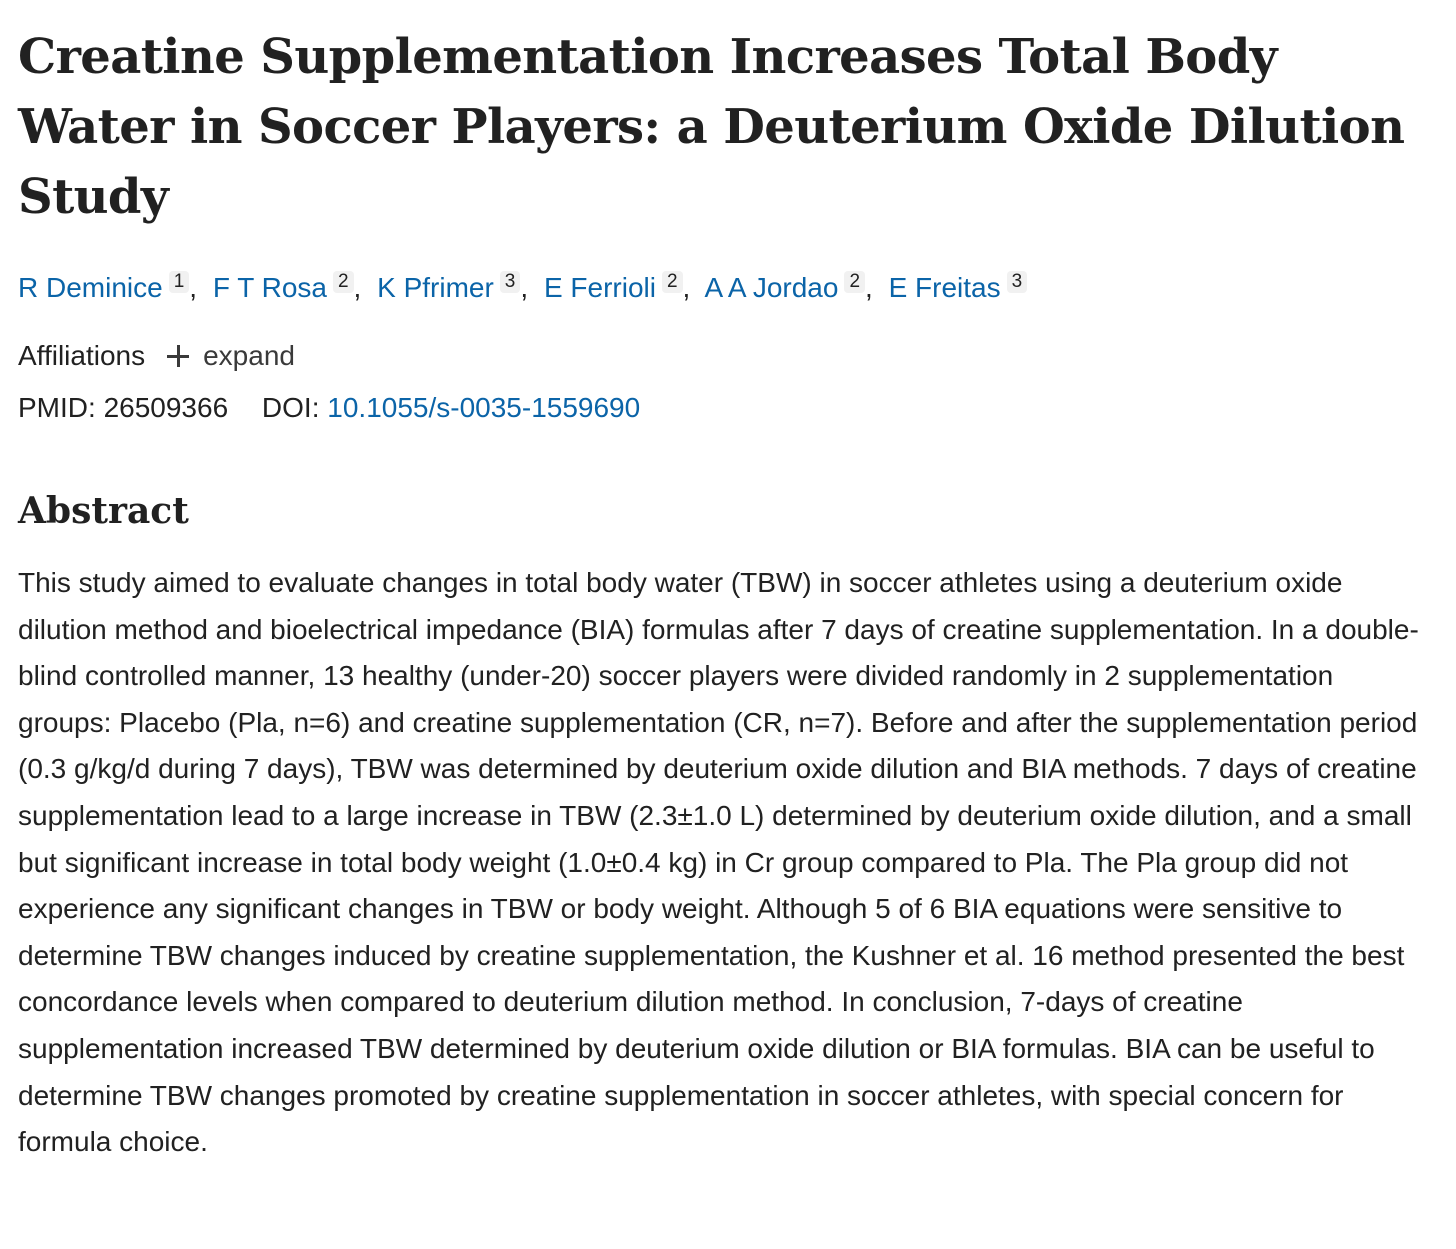  What do you see at coordinates (57, 407) in the screenshot?
I see `pmid-label: PMID:` at bounding box center [57, 407].